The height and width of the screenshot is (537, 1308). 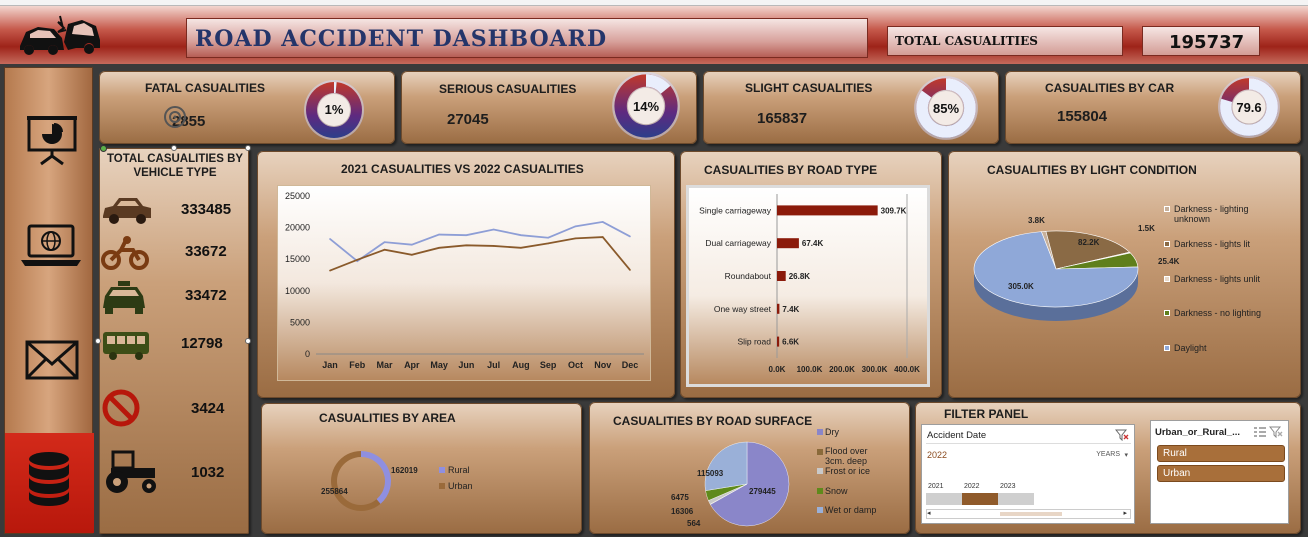 I want to click on line-chart-title: 2021 CASUALITIES VS 2022 CASUALITIES, so click(x=462, y=169).